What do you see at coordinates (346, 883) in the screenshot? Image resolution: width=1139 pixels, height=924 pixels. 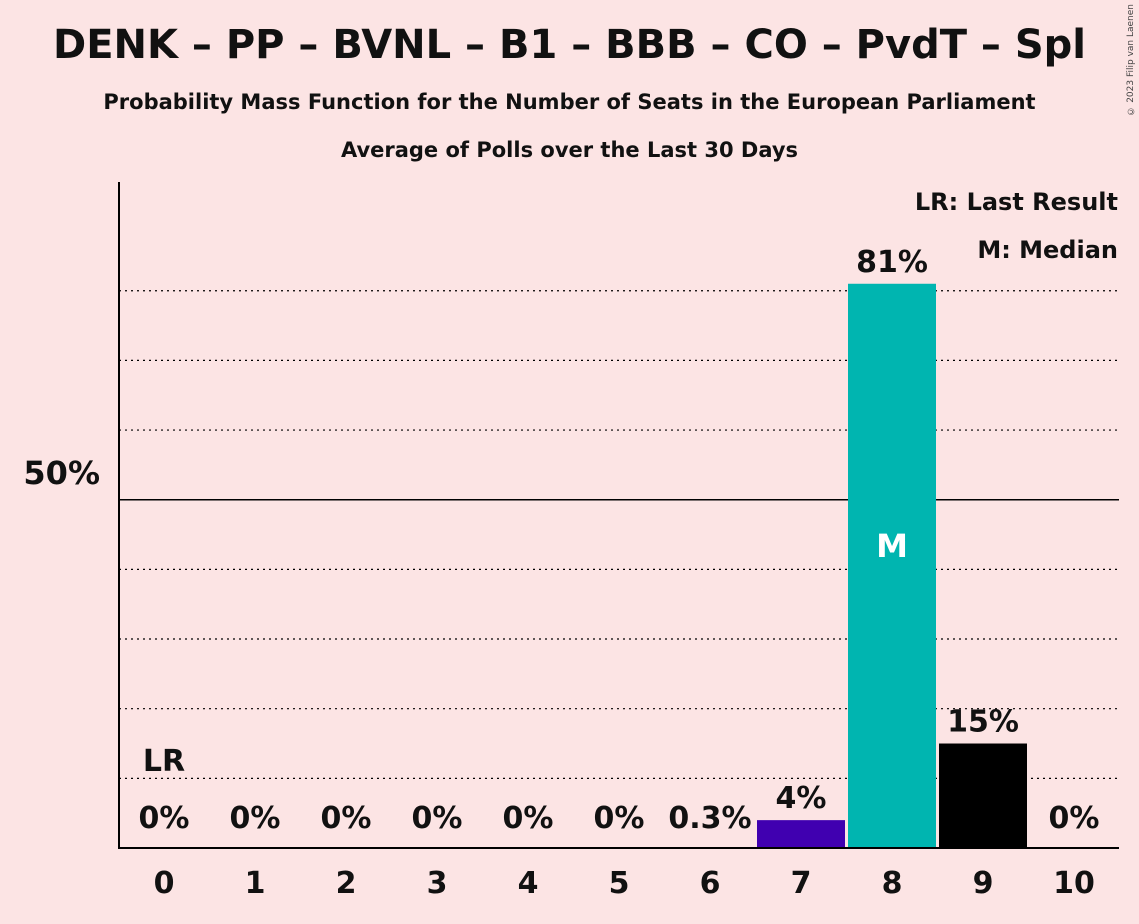 I see `x-tick-label-2: 2` at bounding box center [346, 883].